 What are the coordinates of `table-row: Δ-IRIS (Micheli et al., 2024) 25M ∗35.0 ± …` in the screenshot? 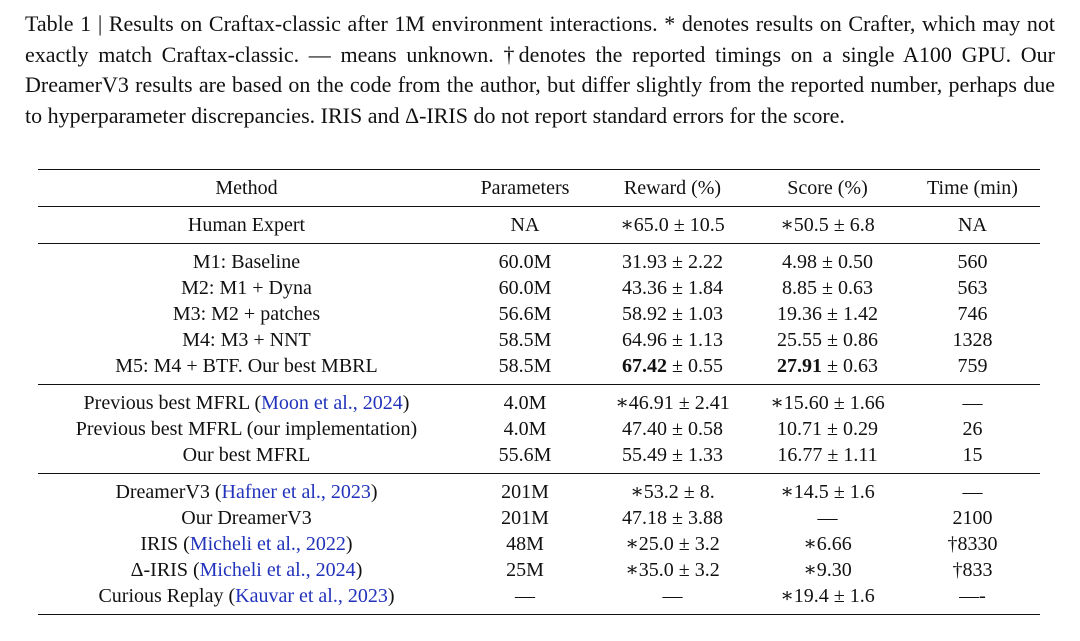 It's located at (539, 570).